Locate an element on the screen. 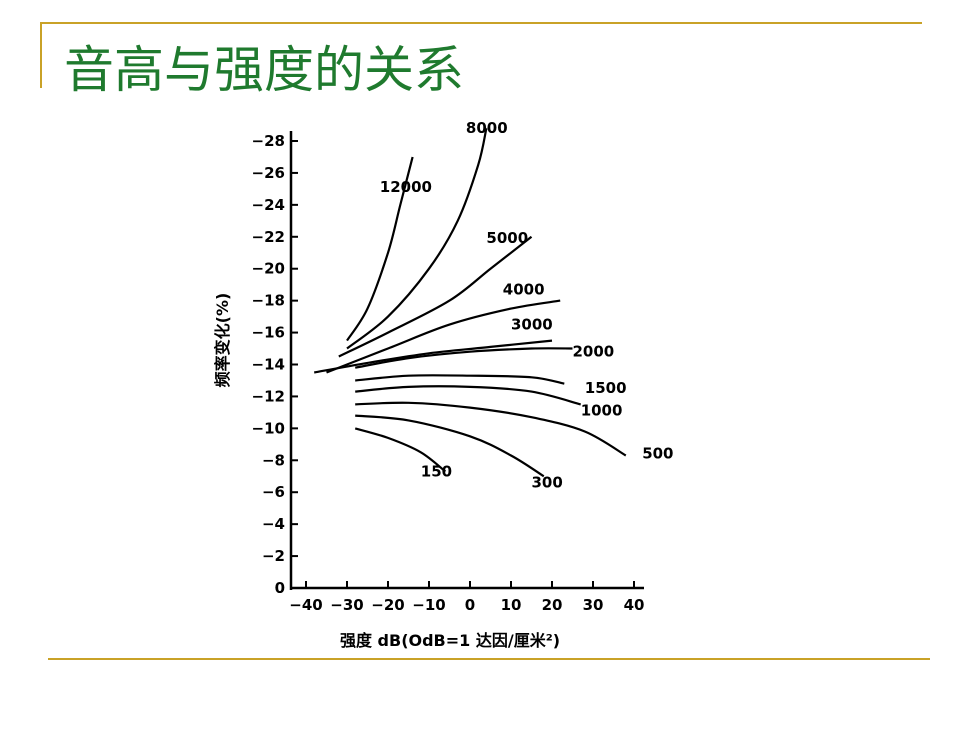 Image resolution: width=980 pixels, height=735 pixels. y-tick-label: −26 is located at coordinates (268, 173).